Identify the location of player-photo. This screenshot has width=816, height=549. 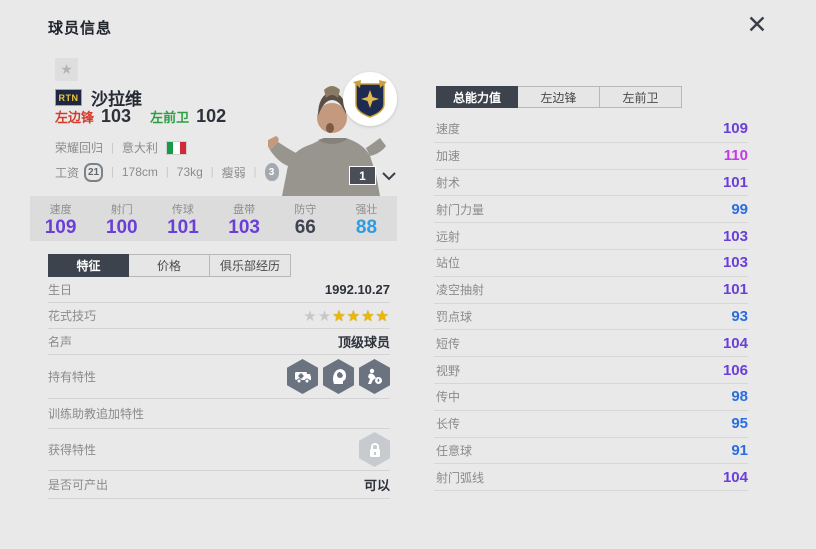
(333, 133).